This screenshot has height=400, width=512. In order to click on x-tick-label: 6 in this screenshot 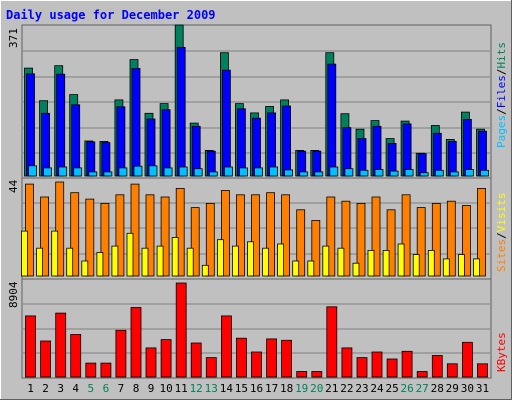, I will do `click(106, 388)`.